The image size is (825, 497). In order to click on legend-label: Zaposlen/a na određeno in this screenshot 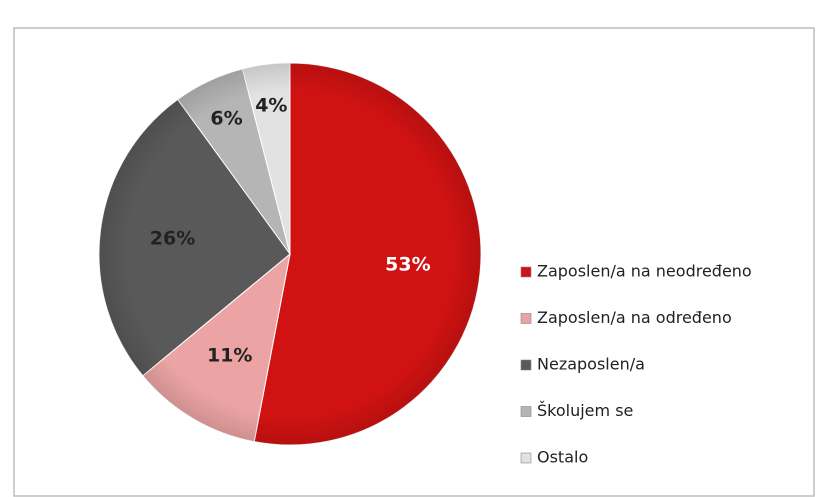, I will do `click(634, 317)`.